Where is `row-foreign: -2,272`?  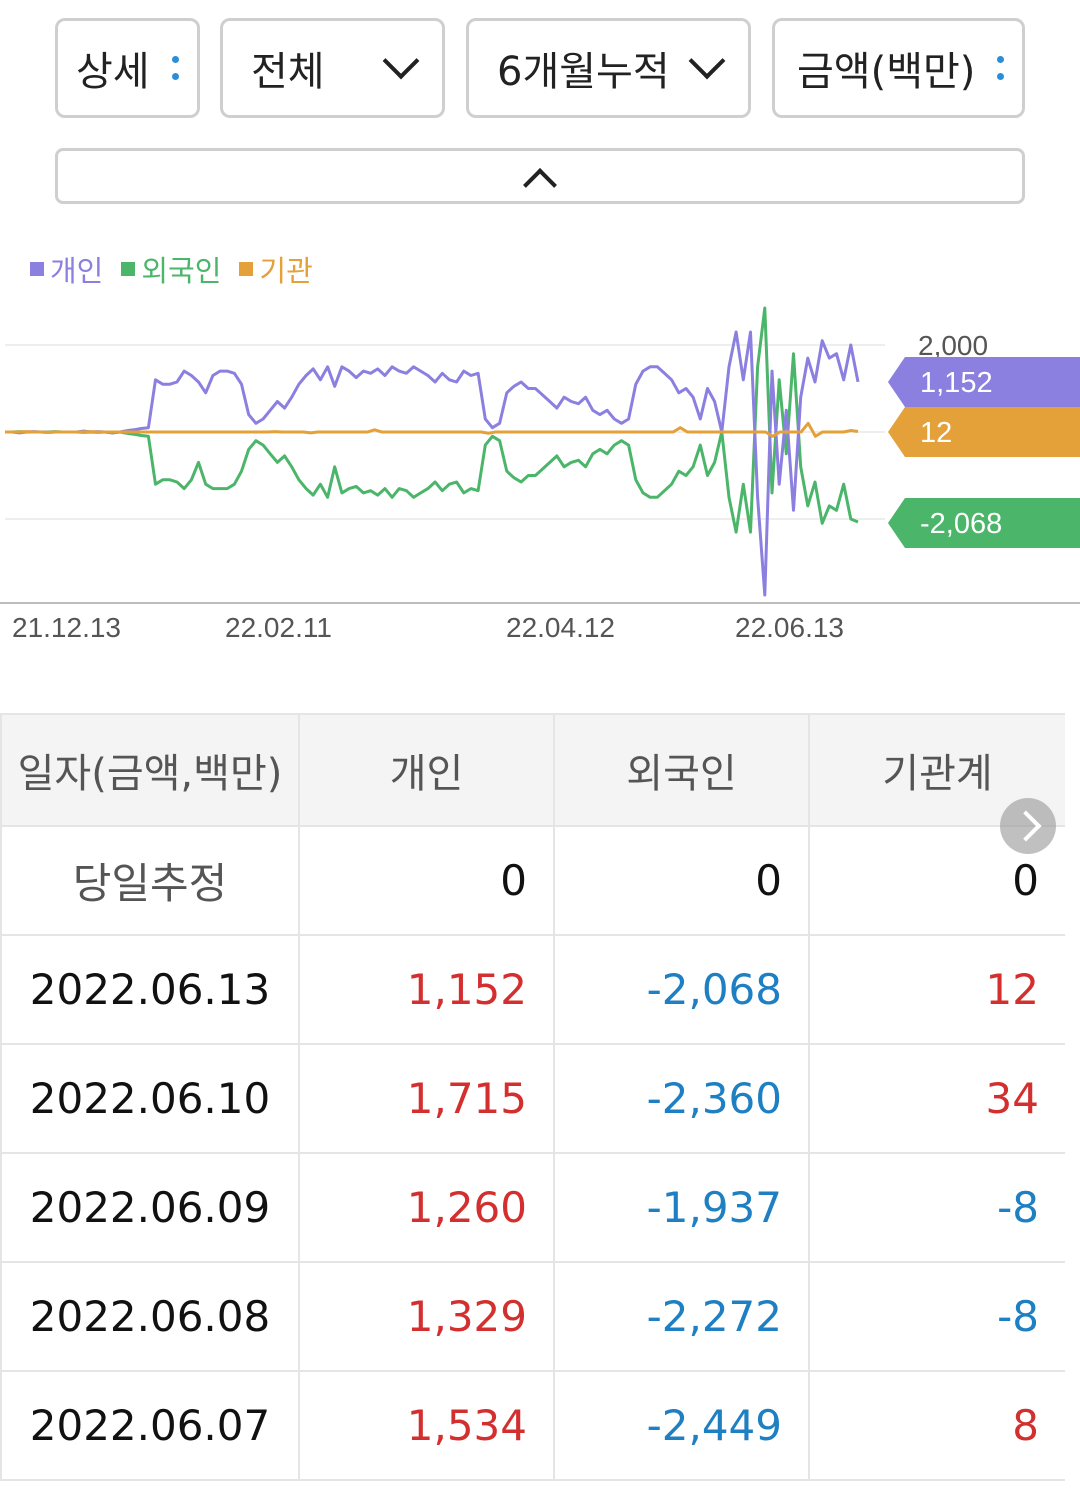 row-foreign: -2,272 is located at coordinates (681, 1316).